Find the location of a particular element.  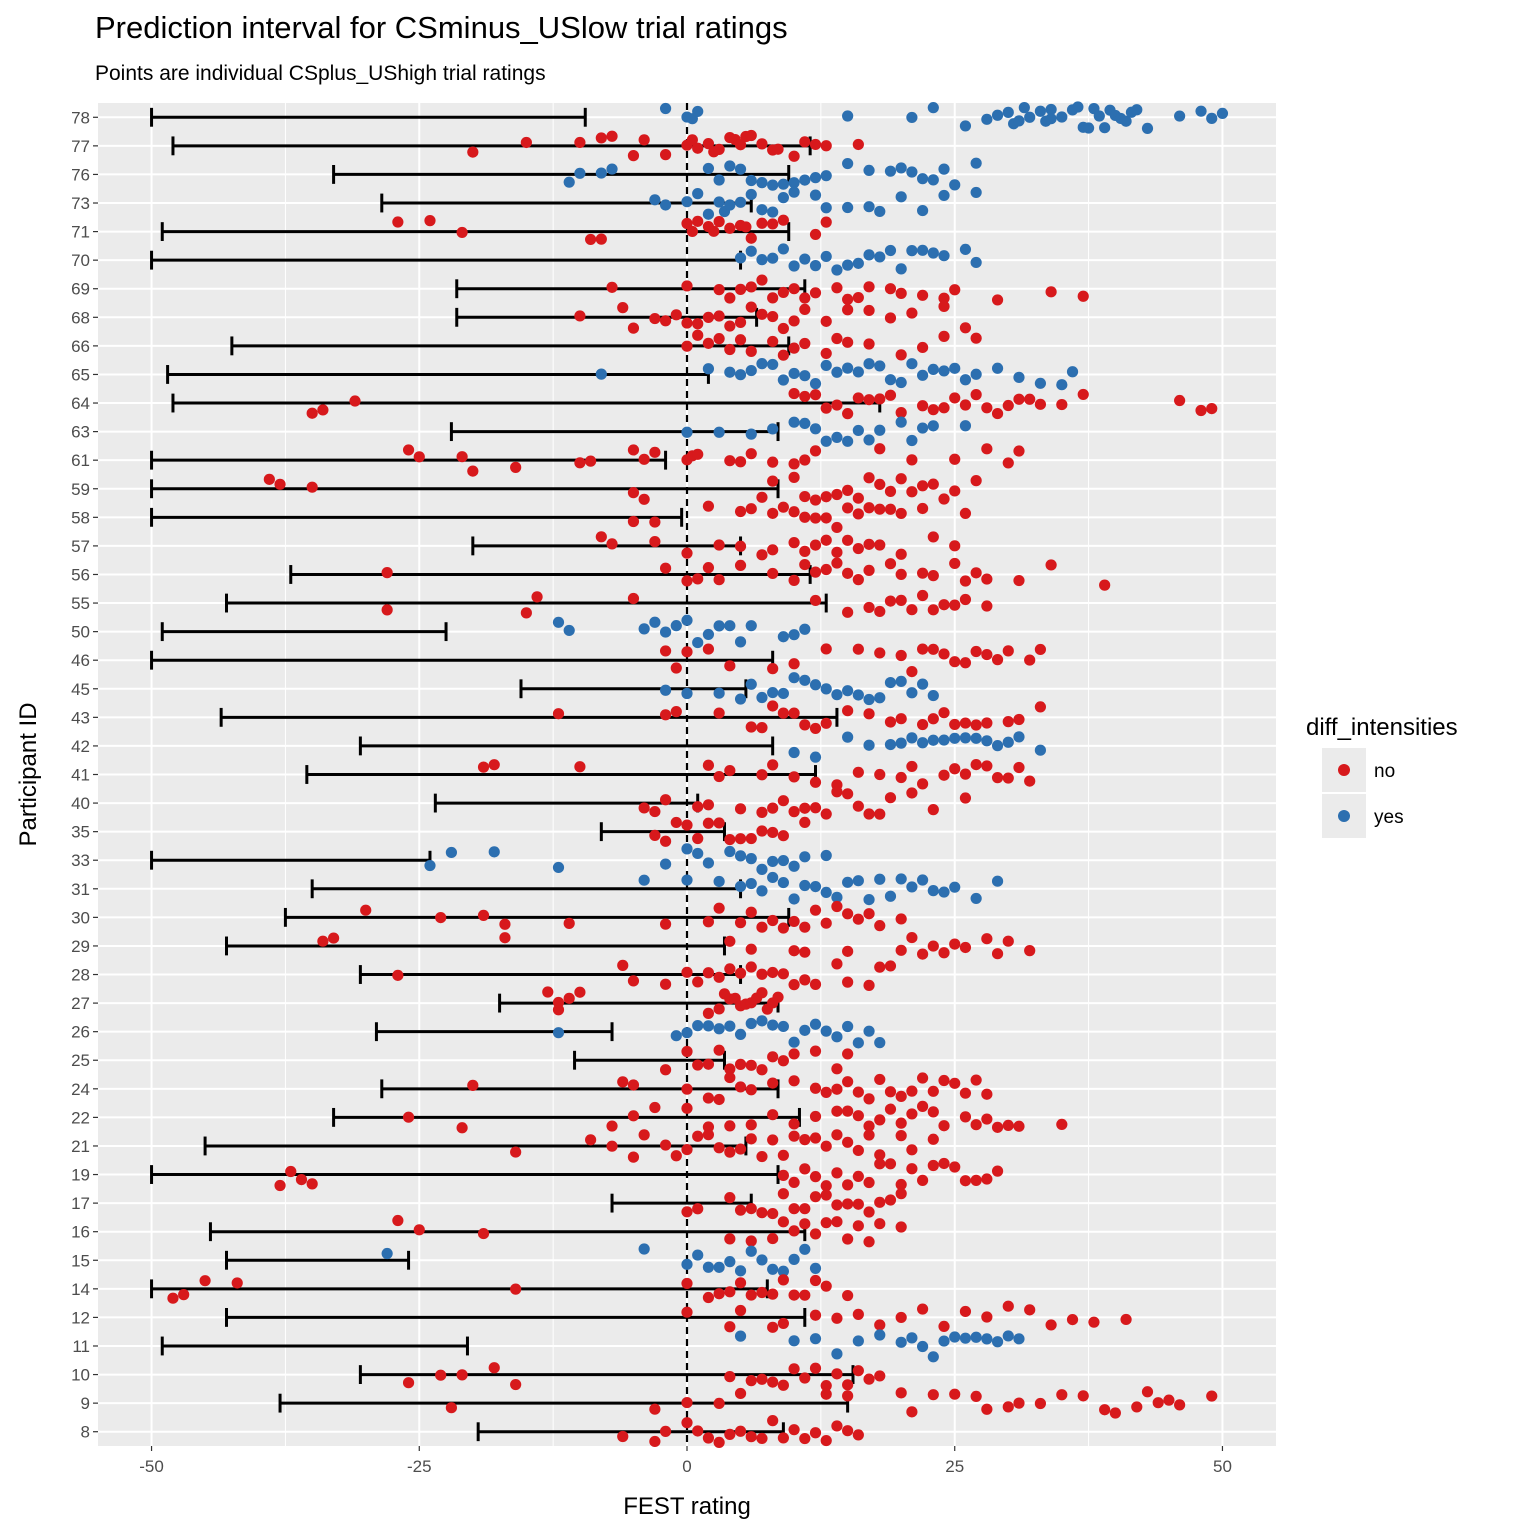

y-tick-label: 63 is located at coordinates (80, 432).